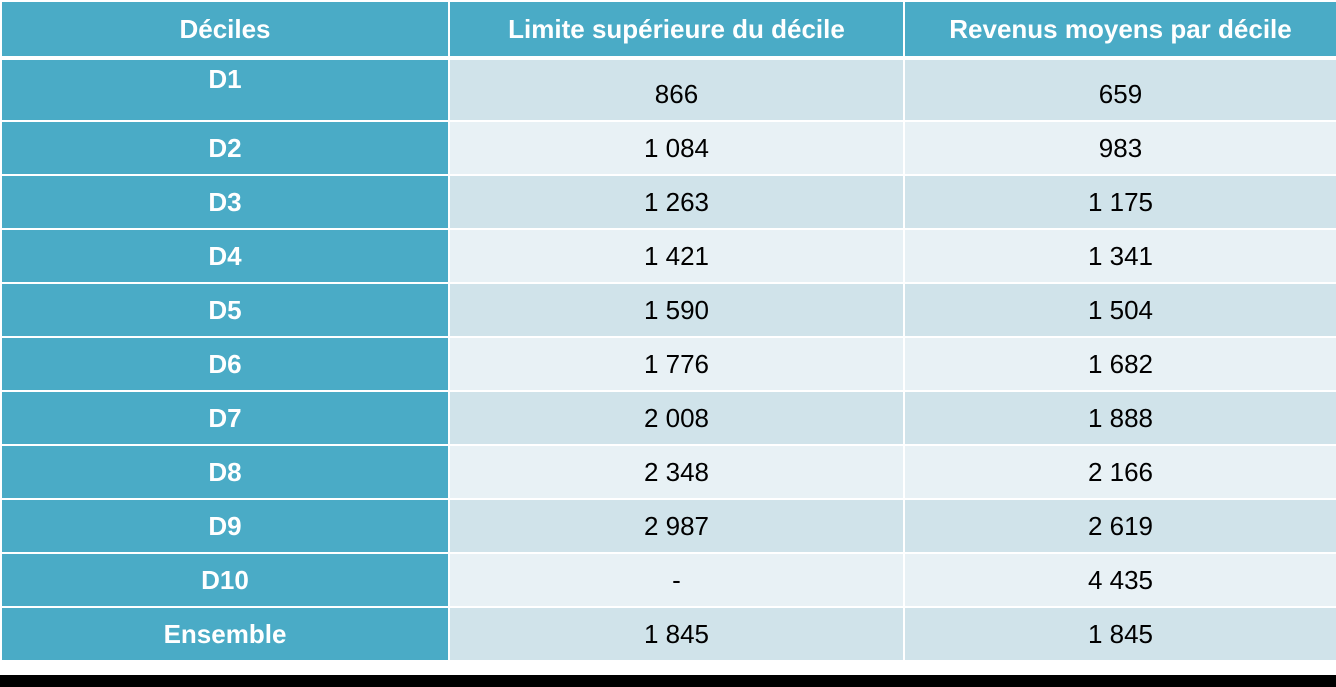  Describe the element at coordinates (676, 580) in the screenshot. I see `upper-limit-cell: -` at that location.